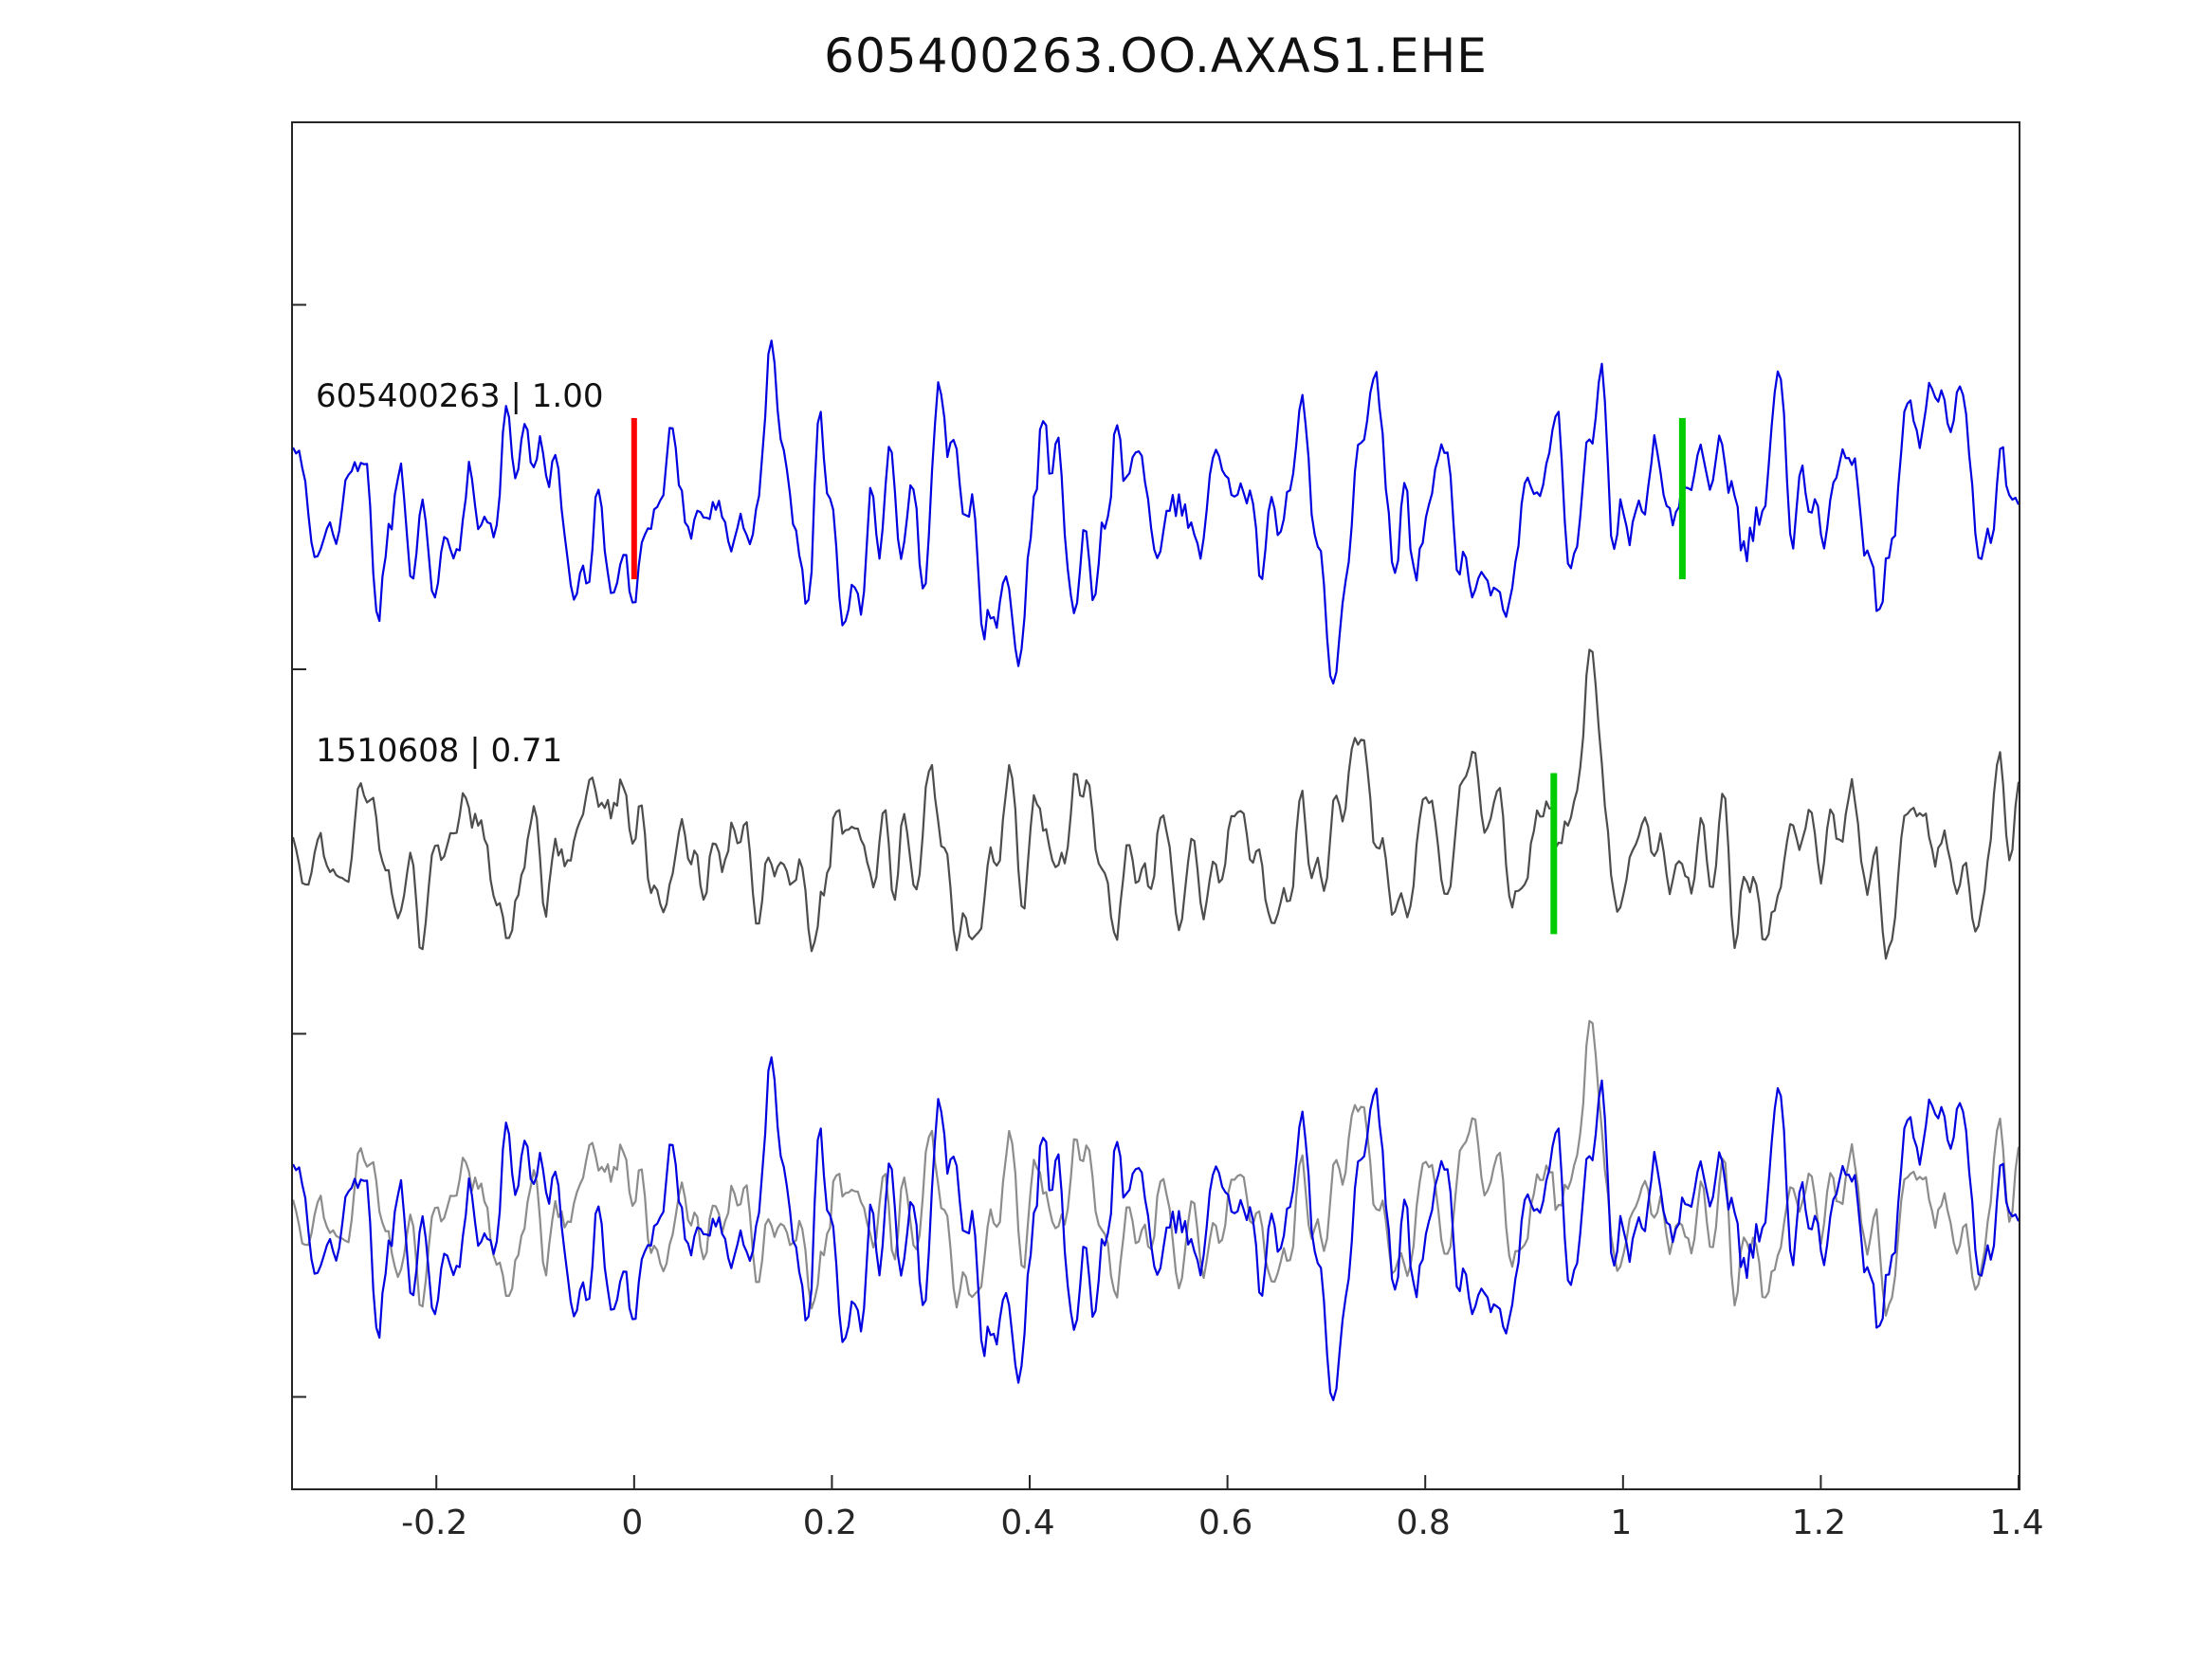 The height and width of the screenshot is (1659, 2212). Describe the element at coordinates (1423, 1523) in the screenshot. I see `x-tick-label: 0.8` at that location.